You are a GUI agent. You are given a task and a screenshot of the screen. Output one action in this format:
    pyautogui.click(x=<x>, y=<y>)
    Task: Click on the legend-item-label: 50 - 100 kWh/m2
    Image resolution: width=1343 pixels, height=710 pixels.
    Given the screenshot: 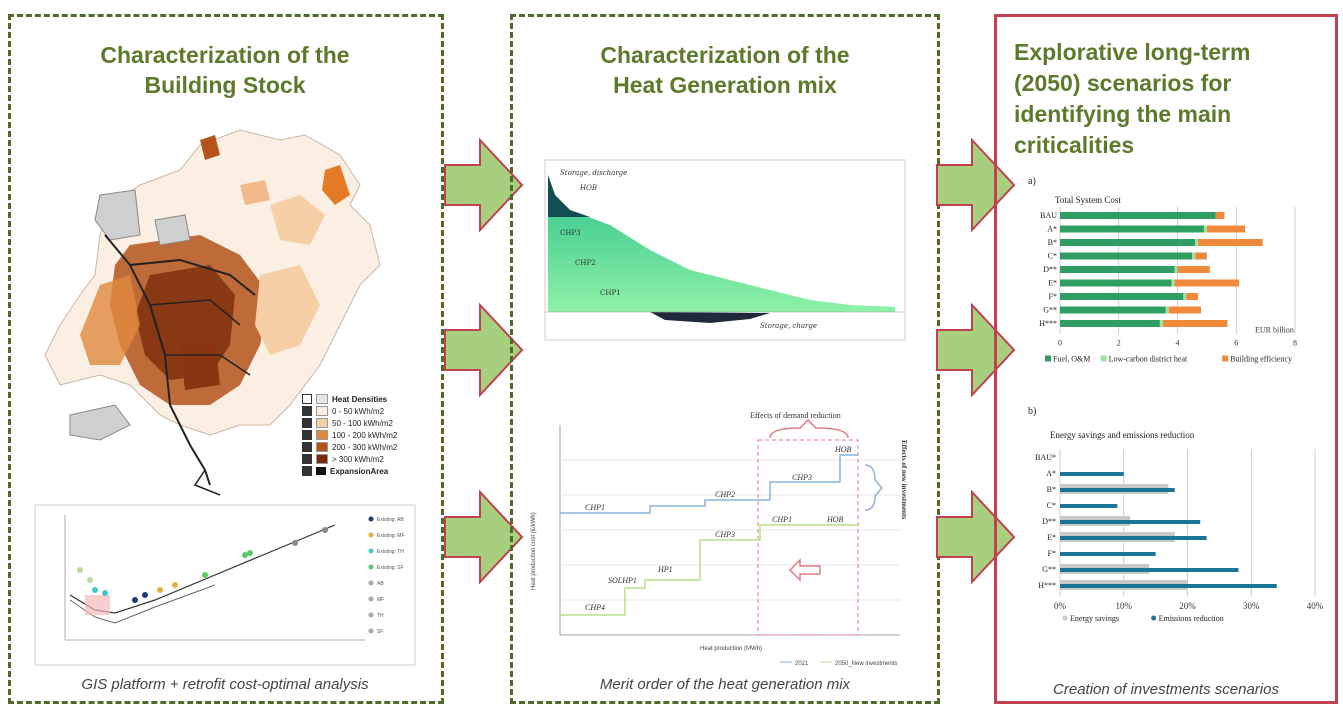 What is the action you would take?
    pyautogui.click(x=362, y=423)
    